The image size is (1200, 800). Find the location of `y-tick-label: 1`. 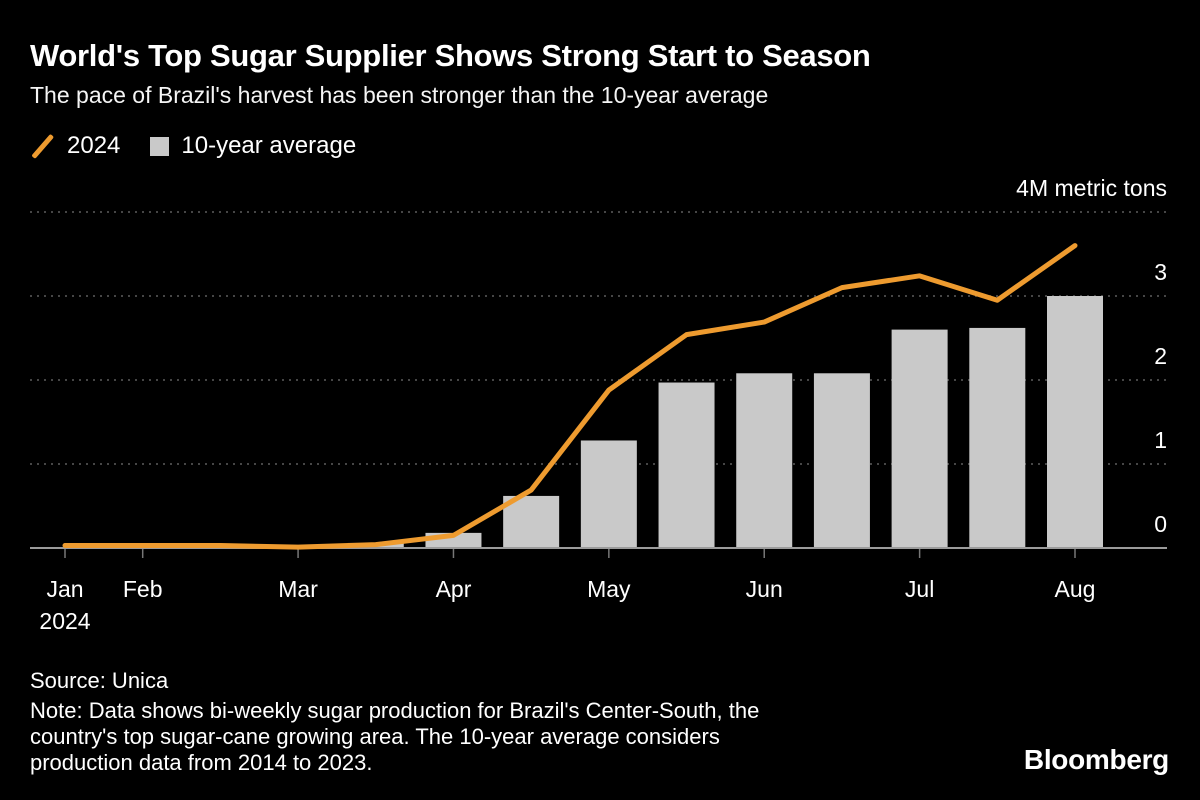

y-tick-label: 1 is located at coordinates (1160, 440).